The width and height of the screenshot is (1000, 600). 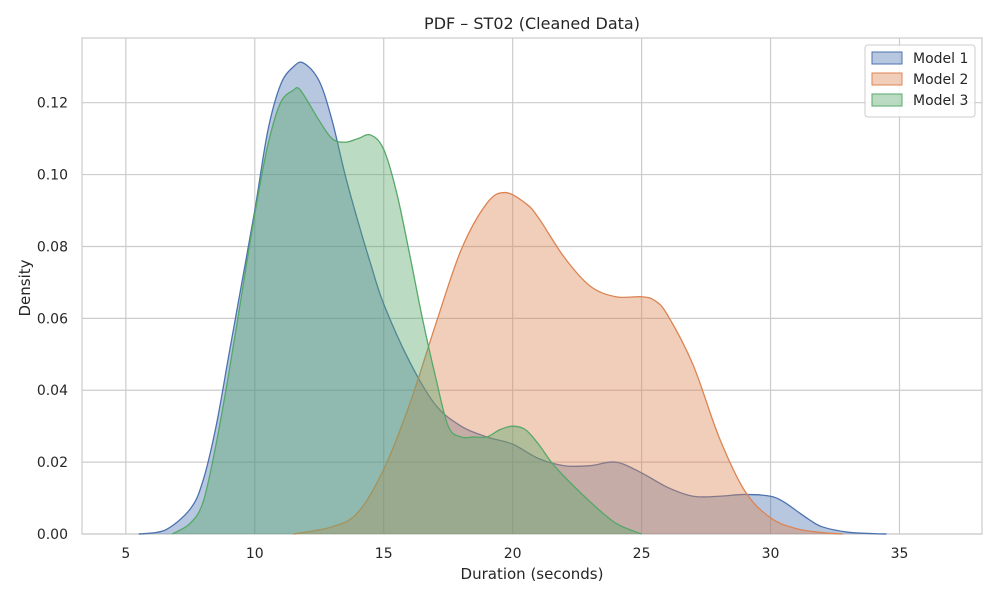 What do you see at coordinates (25, 287) in the screenshot?
I see `y-axis-label: Density` at bounding box center [25, 287].